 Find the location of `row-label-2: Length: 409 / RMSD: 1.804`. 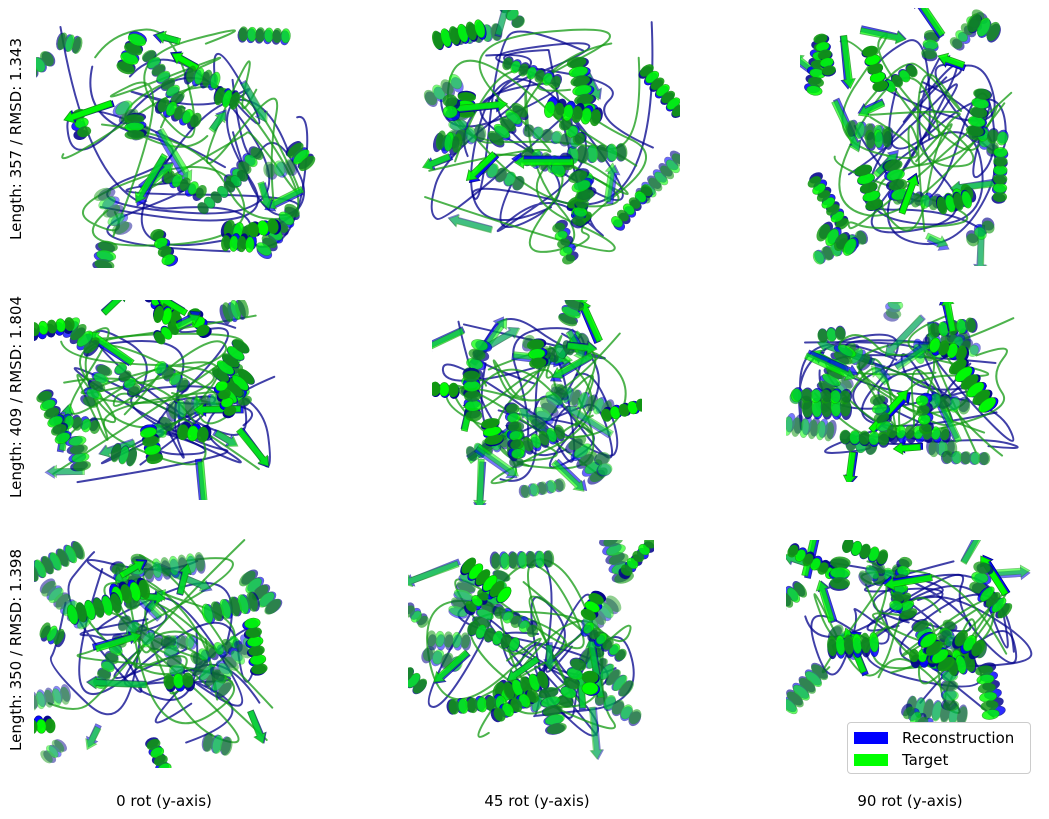

row-label-2: Length: 409 / RMSD: 1.804 is located at coordinates (16, 397).